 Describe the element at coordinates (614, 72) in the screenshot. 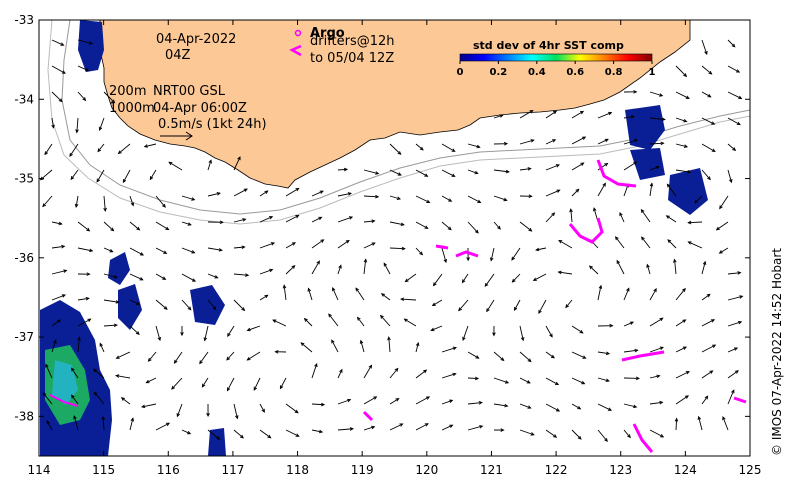

I see `colorbar-tick-label: 0.8` at that location.